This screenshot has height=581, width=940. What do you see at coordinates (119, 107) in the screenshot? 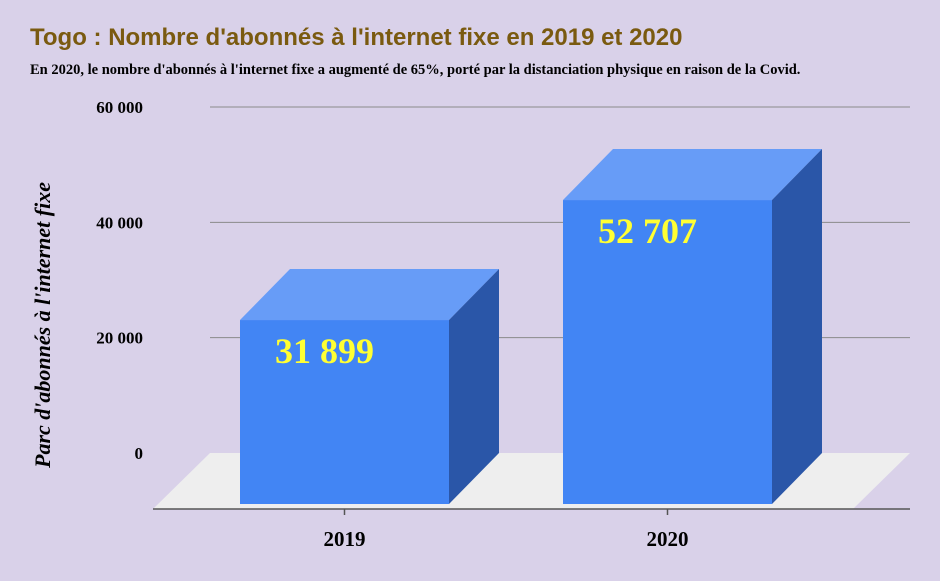
I see `y-tick-label: 60 000` at bounding box center [119, 107].